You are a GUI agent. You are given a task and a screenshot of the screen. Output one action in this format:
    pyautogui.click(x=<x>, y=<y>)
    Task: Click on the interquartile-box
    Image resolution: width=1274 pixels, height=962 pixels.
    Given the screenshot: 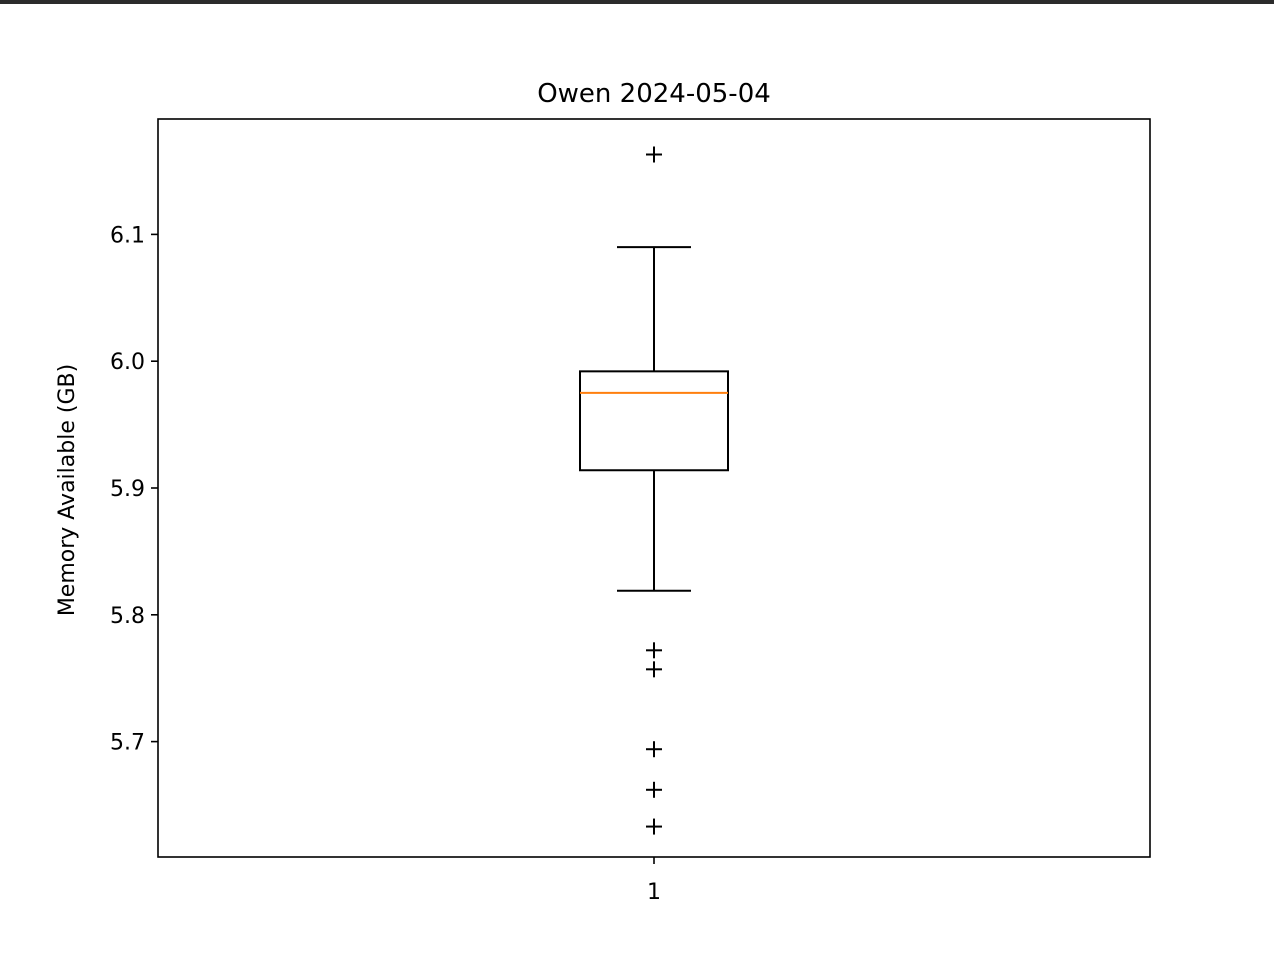 What is the action you would take?
    pyautogui.click(x=654, y=421)
    